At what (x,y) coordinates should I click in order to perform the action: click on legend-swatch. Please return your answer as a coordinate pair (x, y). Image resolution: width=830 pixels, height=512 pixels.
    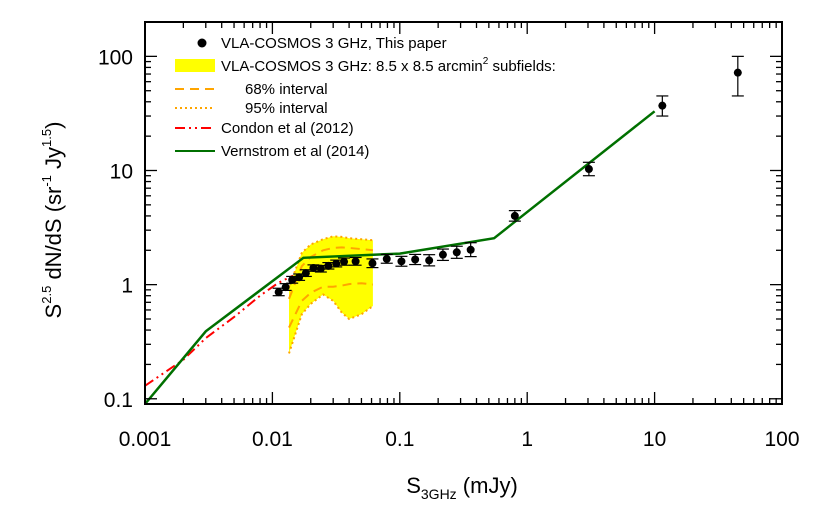
    Looking at the image, I should click on (195, 65).